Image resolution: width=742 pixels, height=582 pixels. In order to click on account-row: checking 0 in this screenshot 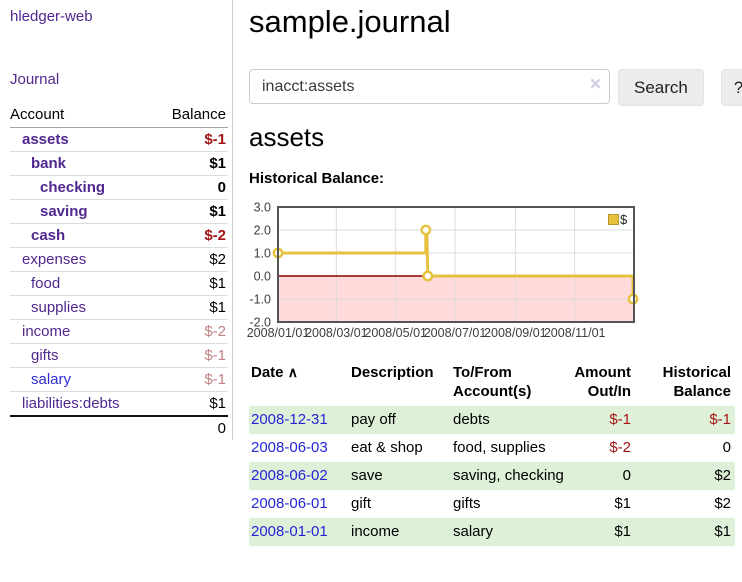, I will do `click(119, 187)`.